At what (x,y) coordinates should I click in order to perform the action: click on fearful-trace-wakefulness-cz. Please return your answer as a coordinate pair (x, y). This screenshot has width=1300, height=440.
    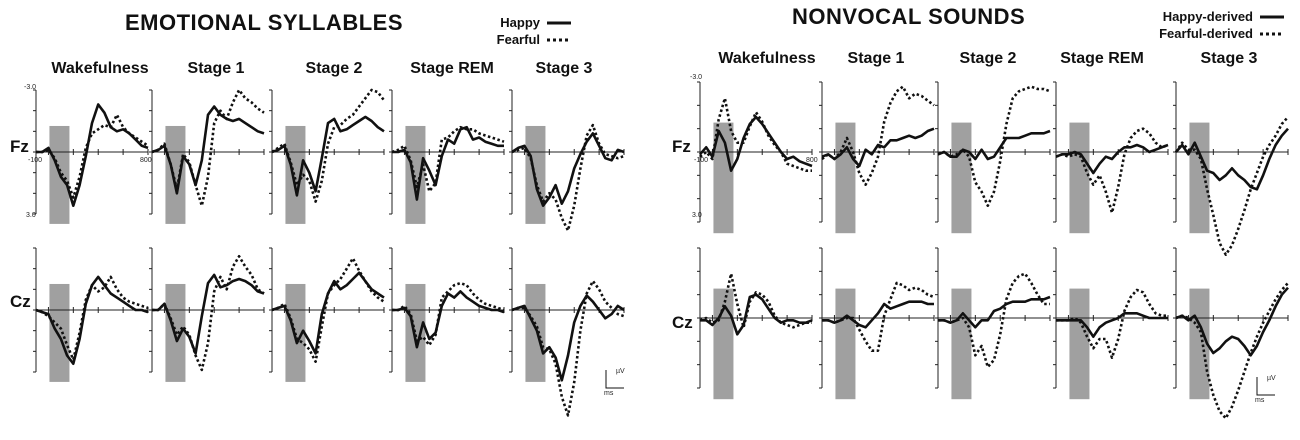
    Looking at the image, I should click on (755, 300).